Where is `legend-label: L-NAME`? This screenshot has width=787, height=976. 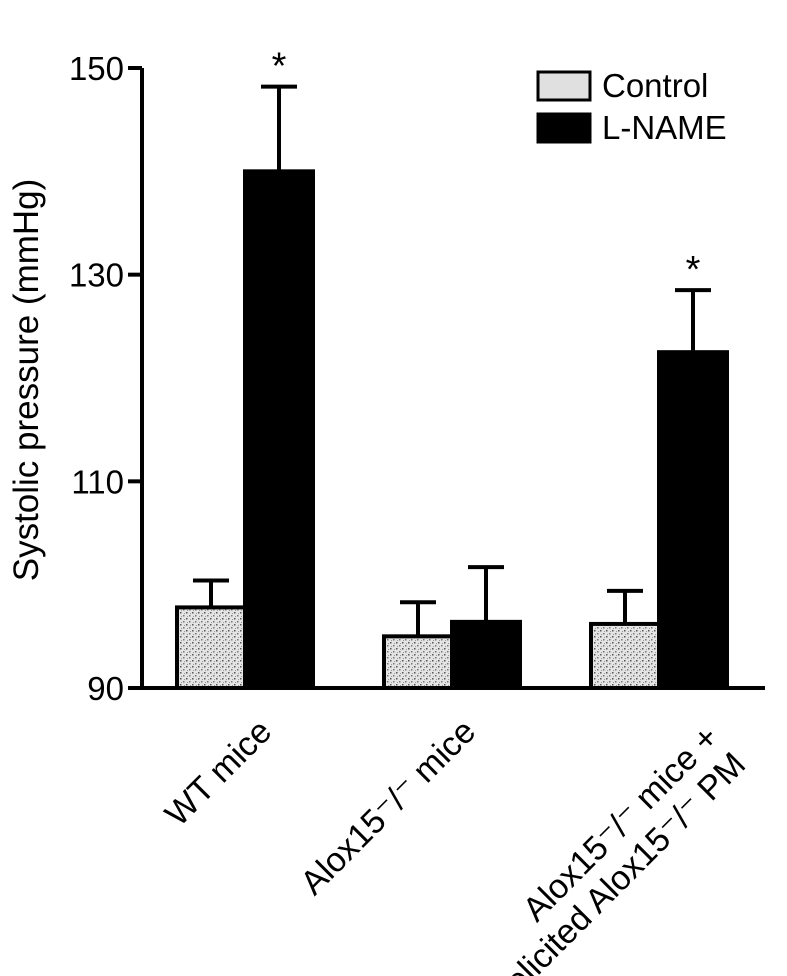 legend-label: L-NAME is located at coordinates (664, 127).